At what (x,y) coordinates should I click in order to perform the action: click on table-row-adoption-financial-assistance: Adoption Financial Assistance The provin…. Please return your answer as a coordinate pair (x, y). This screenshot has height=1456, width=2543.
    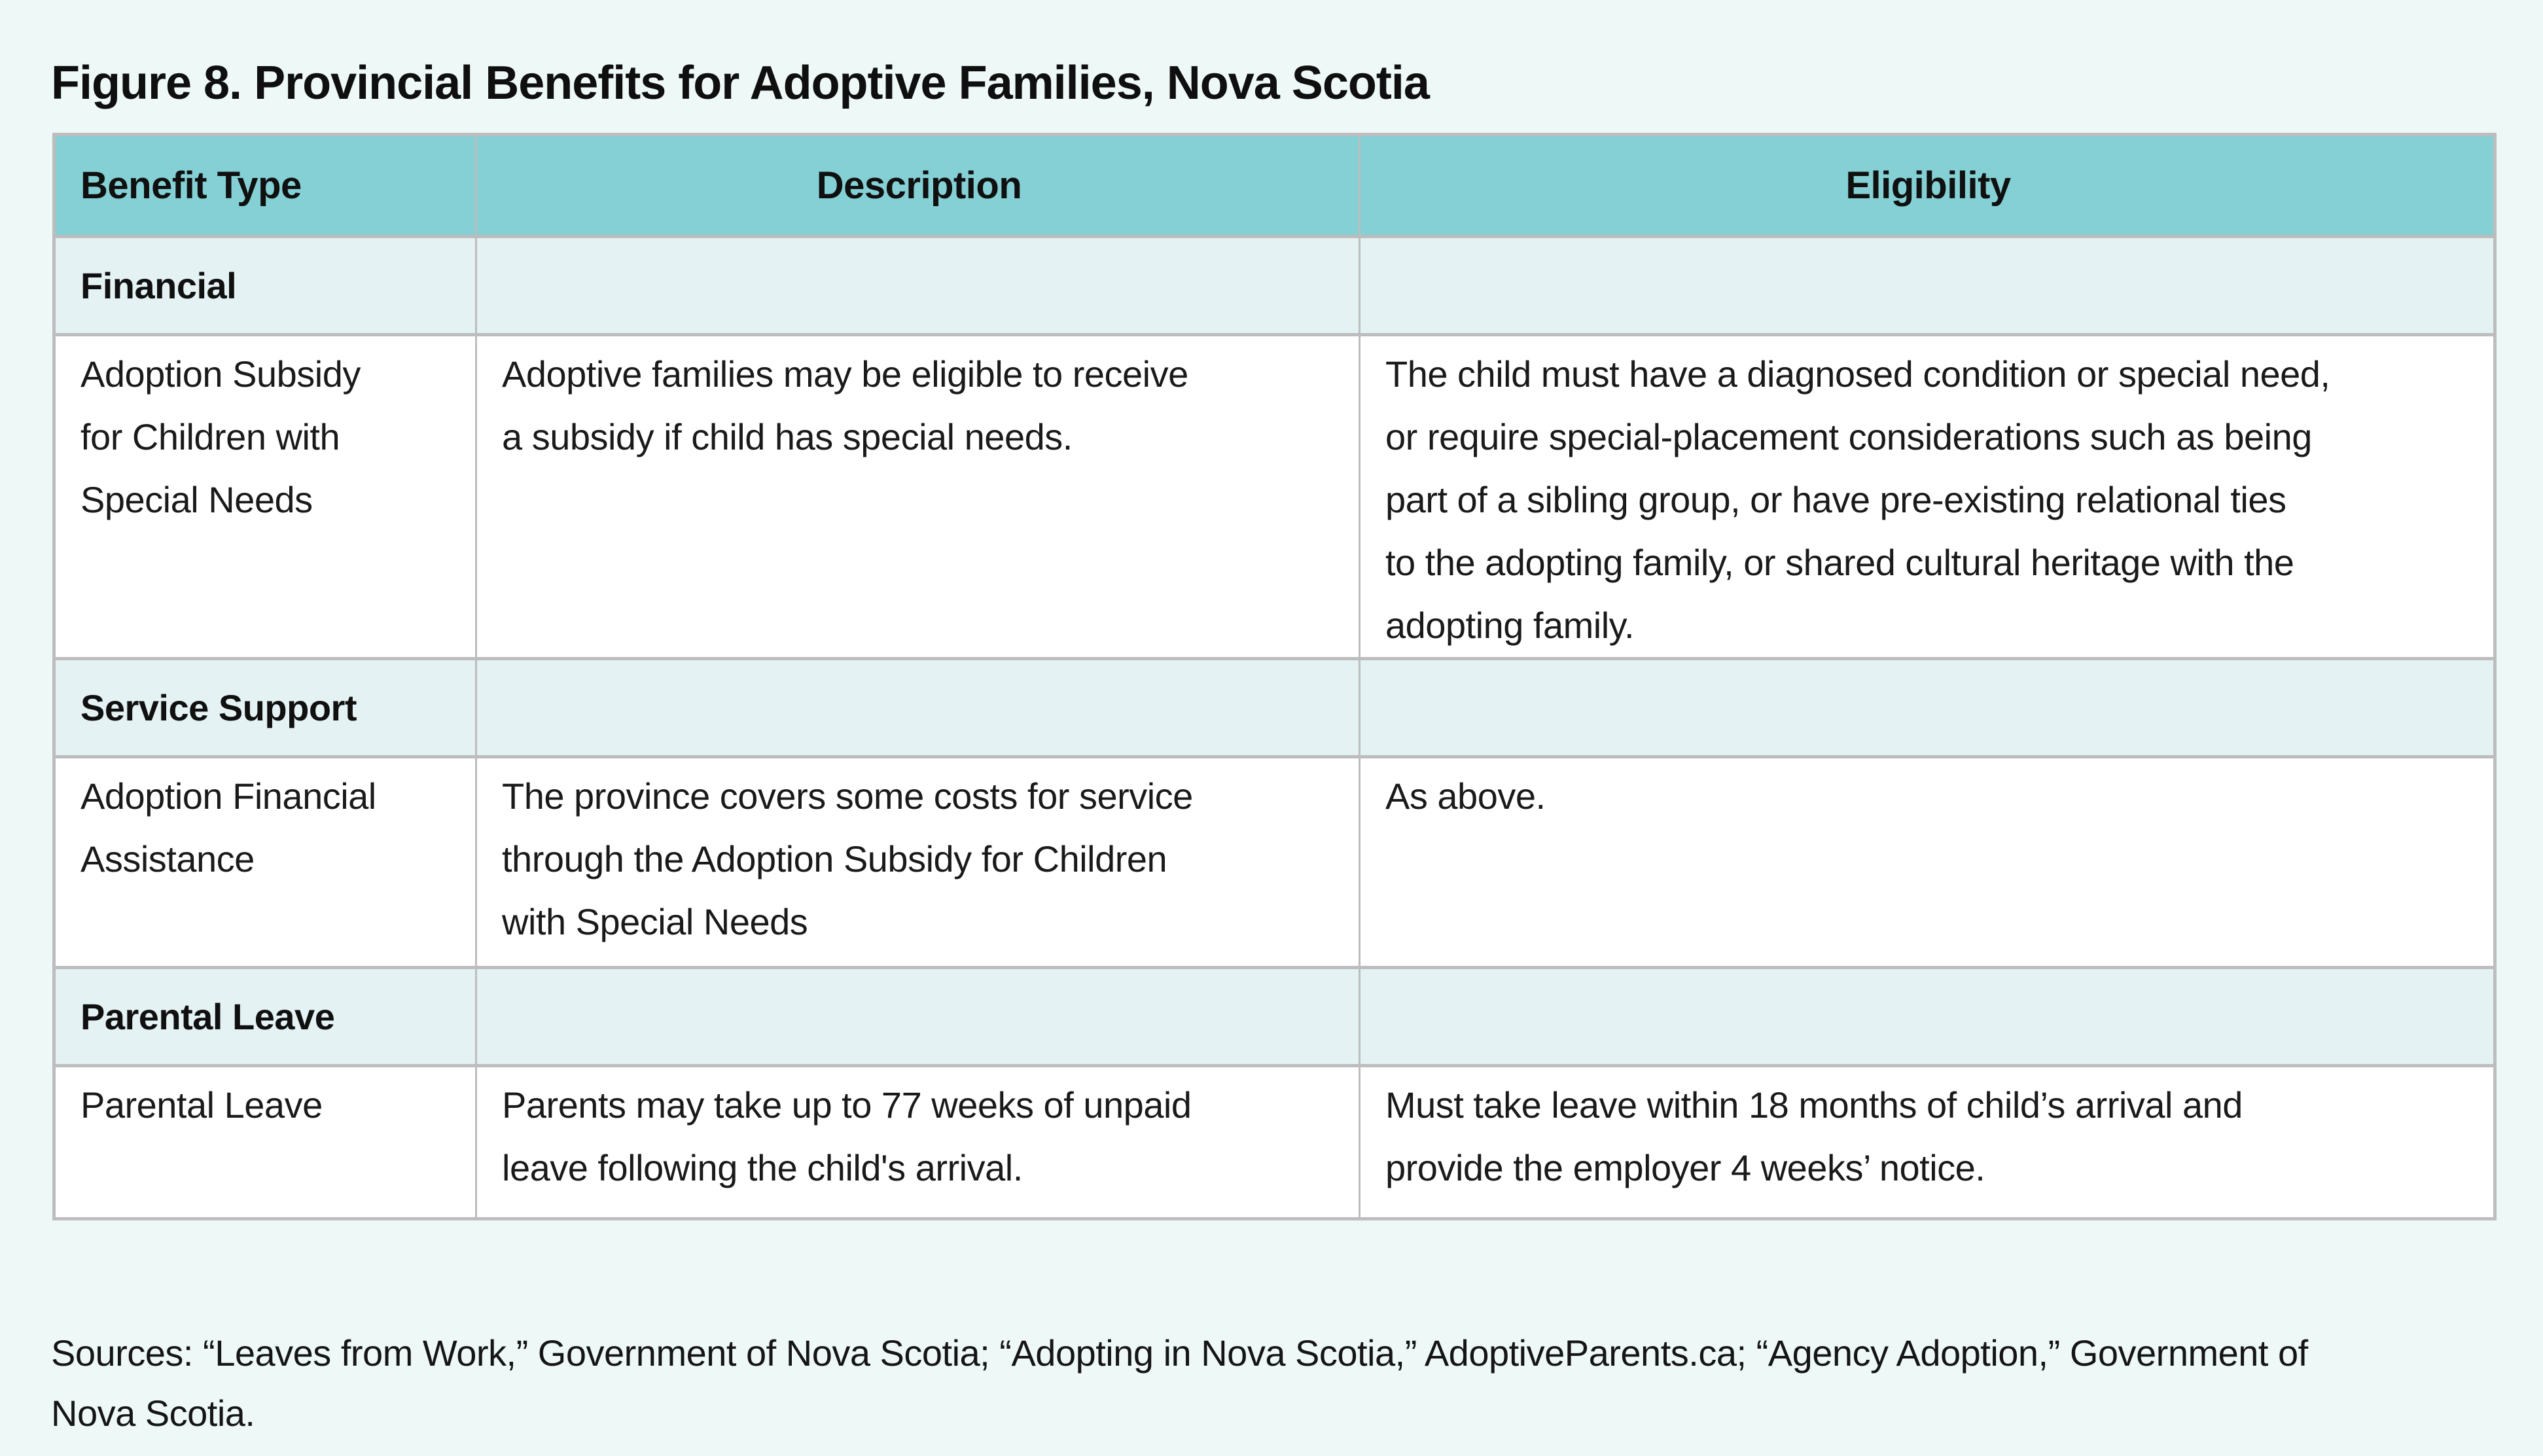
    Looking at the image, I should click on (1274, 862).